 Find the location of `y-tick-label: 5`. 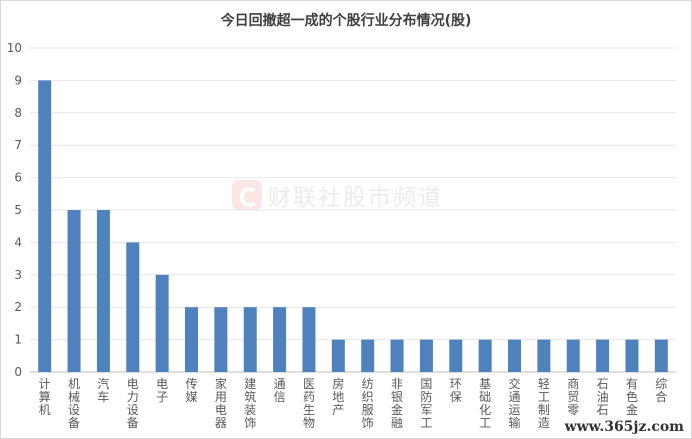

y-tick-label: 5 is located at coordinates (18, 210).